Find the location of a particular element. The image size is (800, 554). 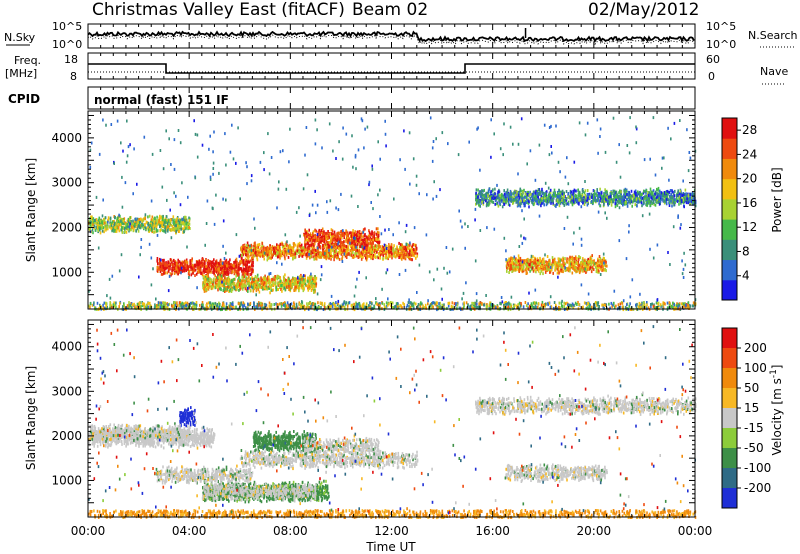

freq-tick-bottom: 8 is located at coordinates (73, 76).